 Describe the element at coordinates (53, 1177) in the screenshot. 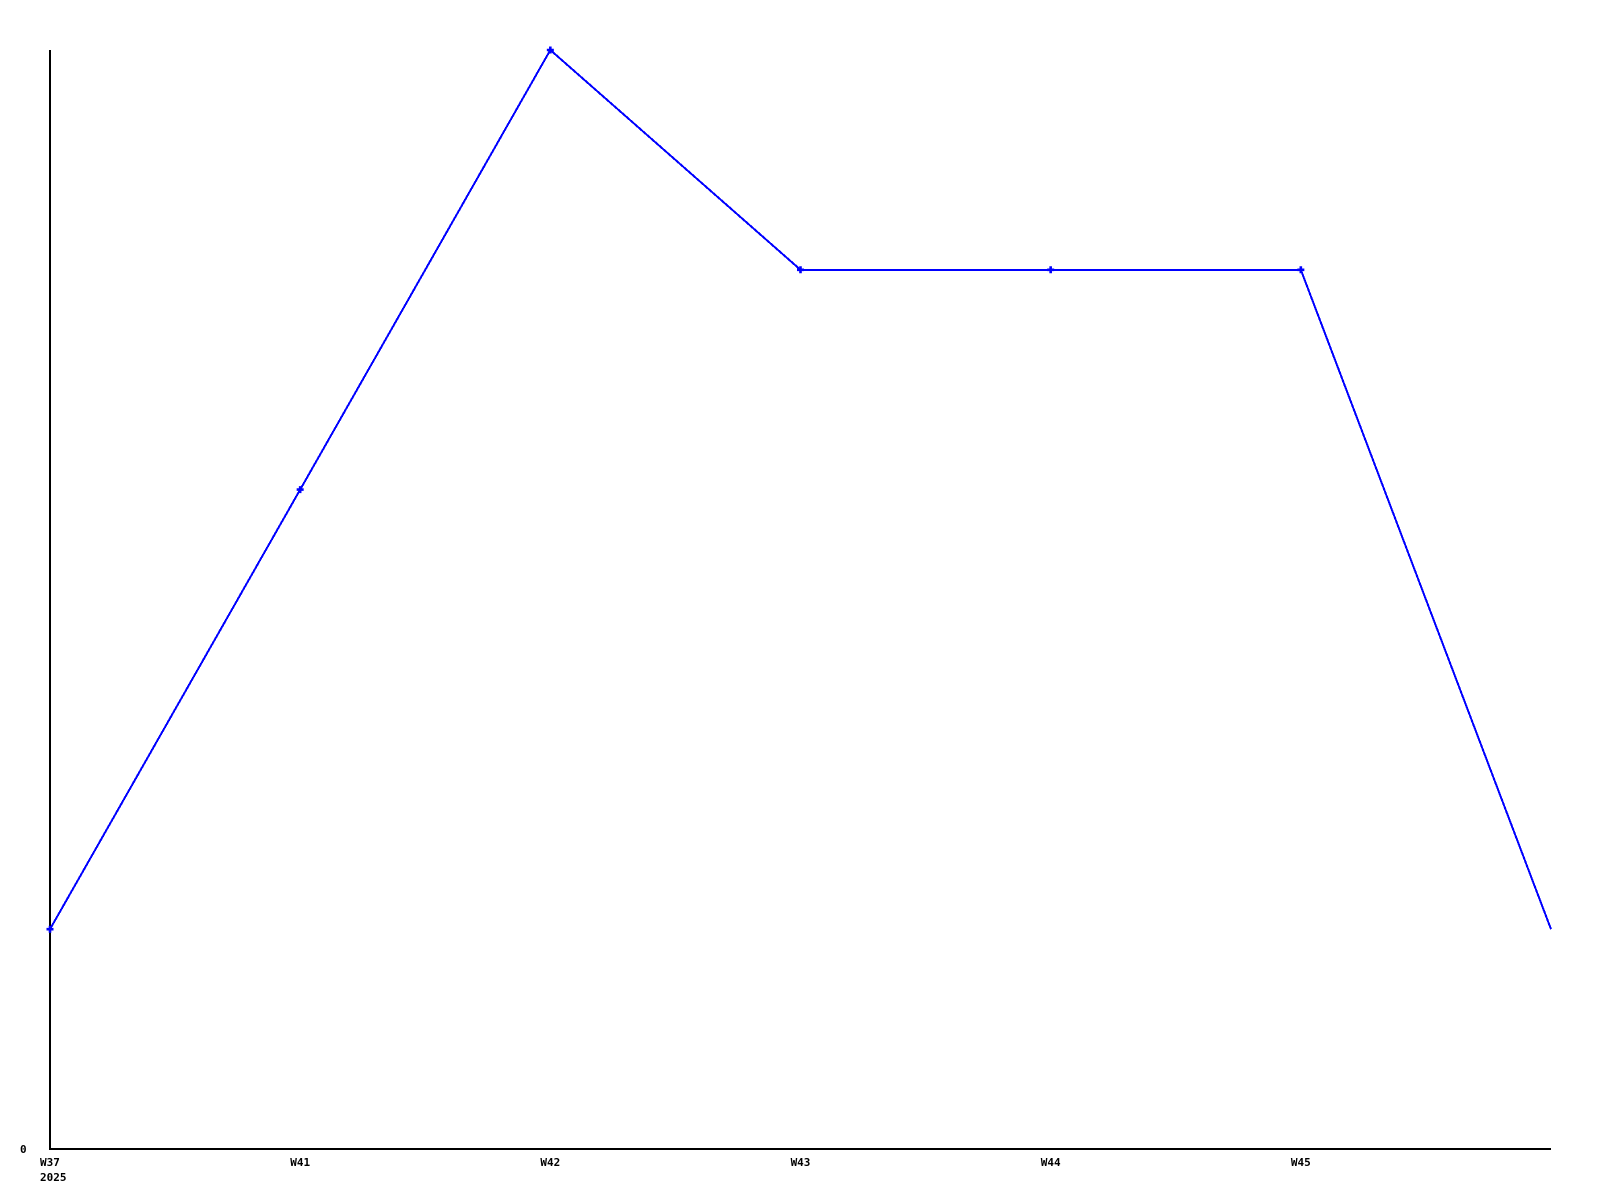

I see `x-axis-year-label: 2025` at that location.